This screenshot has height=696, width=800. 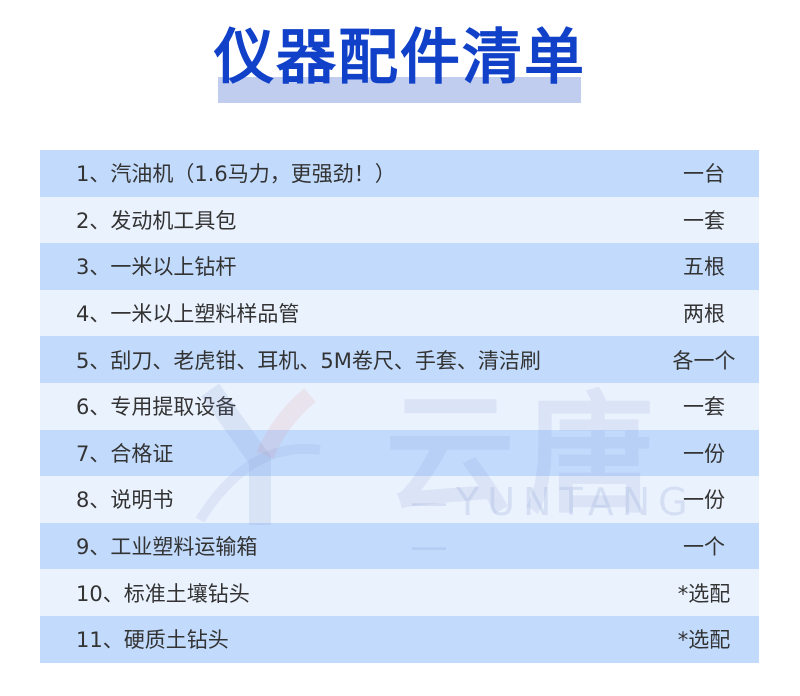 What do you see at coordinates (399, 220) in the screenshot?
I see `list-item: 2、发动机工具包 一套` at bounding box center [399, 220].